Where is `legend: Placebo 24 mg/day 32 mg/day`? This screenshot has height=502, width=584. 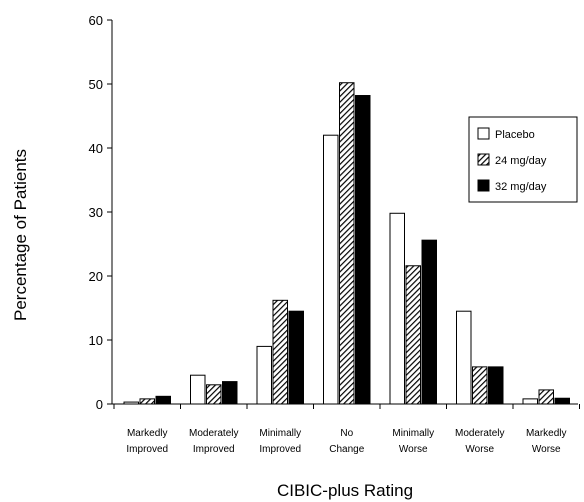 legend: Placebo 24 mg/day 32 mg/day is located at coordinates (523, 159).